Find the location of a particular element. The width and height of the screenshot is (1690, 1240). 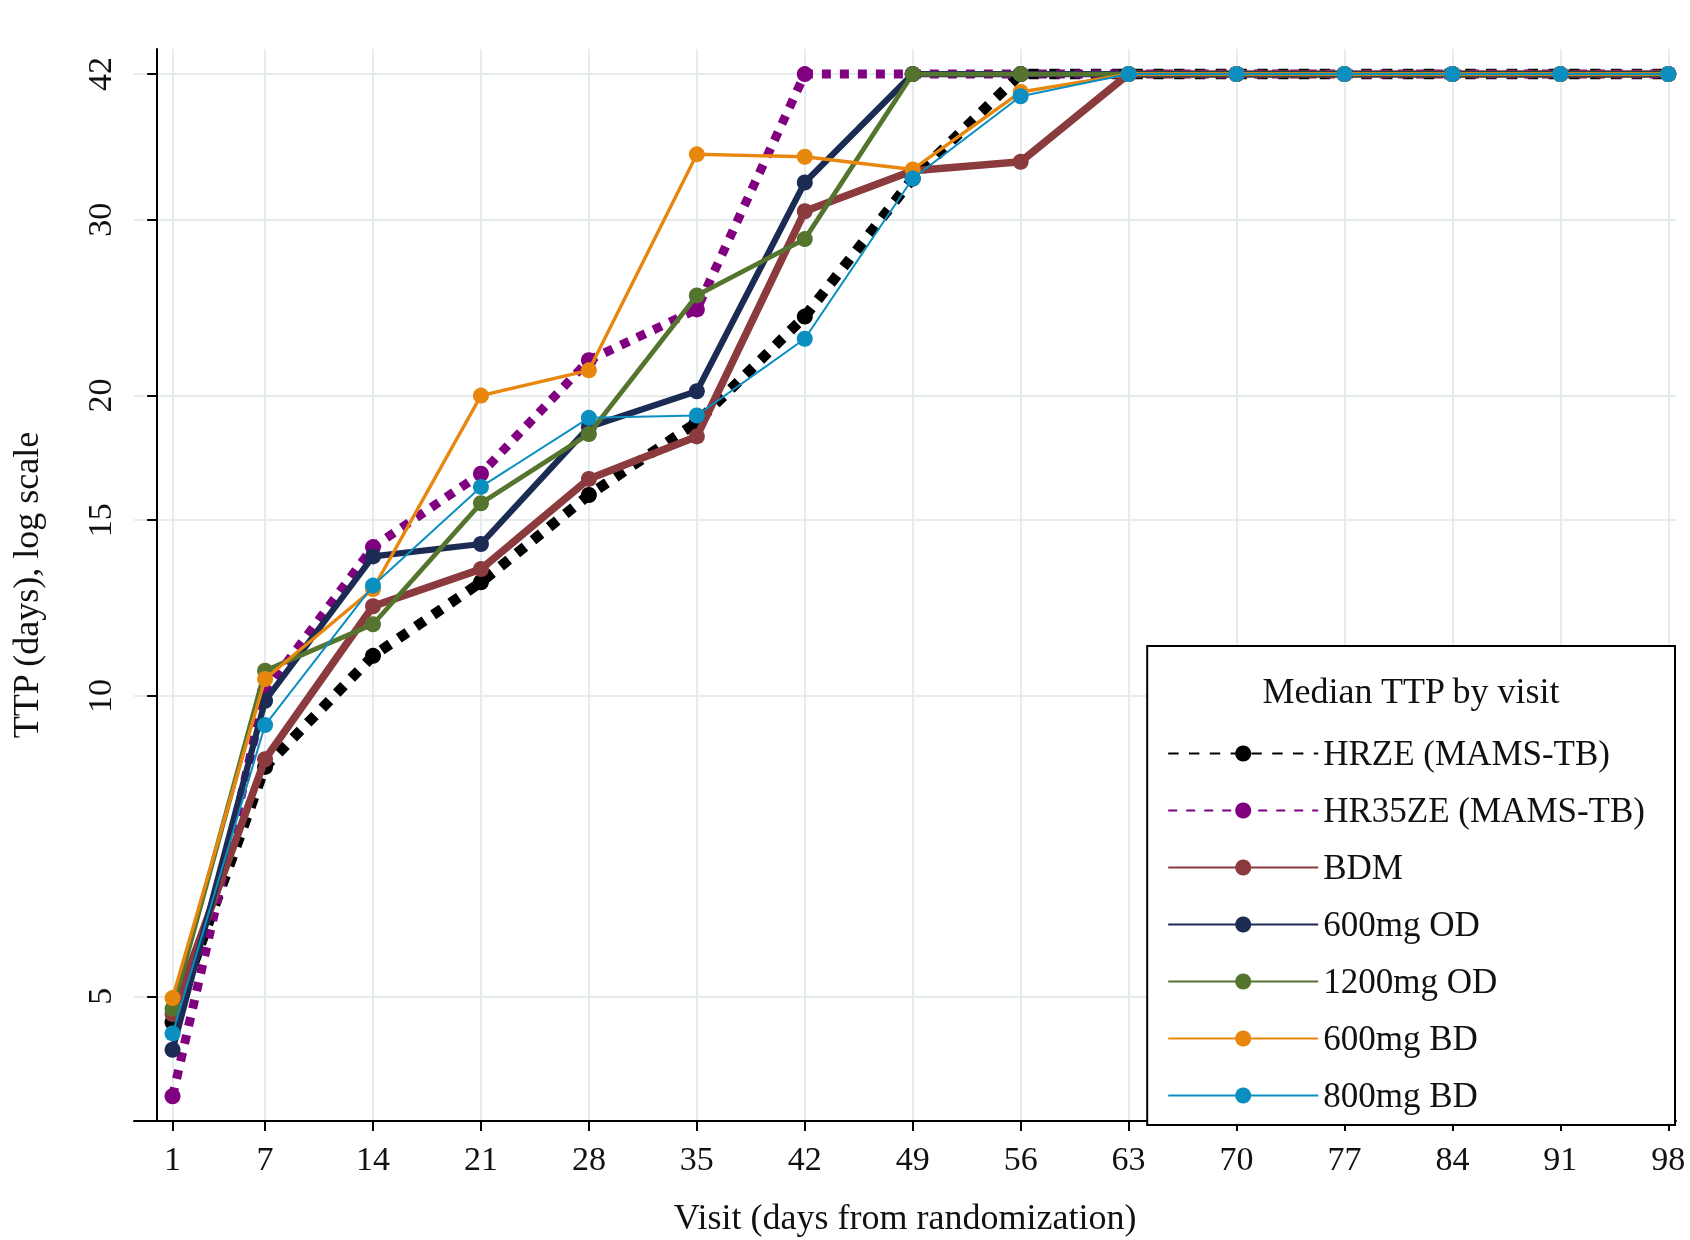

legend-label: 600mg OD is located at coordinates (1401, 924).